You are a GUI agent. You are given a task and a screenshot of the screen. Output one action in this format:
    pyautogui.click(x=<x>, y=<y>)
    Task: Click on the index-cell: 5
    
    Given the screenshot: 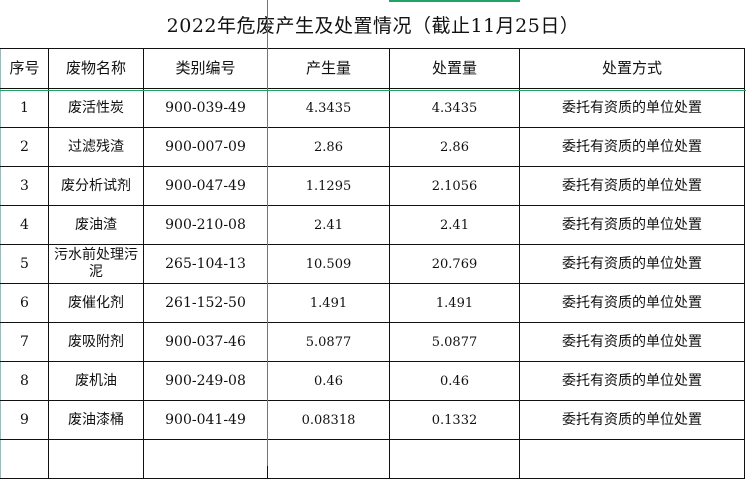 What is the action you would take?
    pyautogui.click(x=24, y=264)
    